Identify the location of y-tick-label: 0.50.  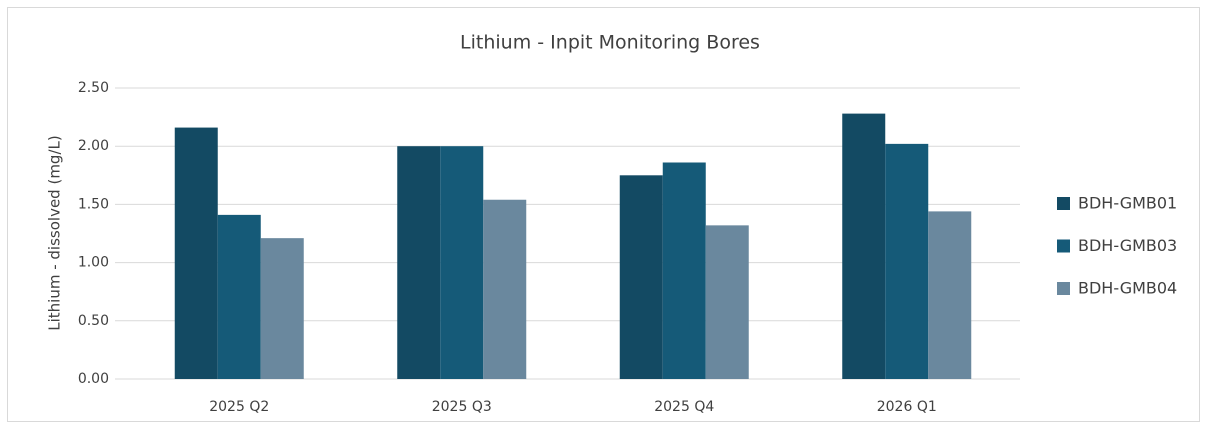
(93, 321).